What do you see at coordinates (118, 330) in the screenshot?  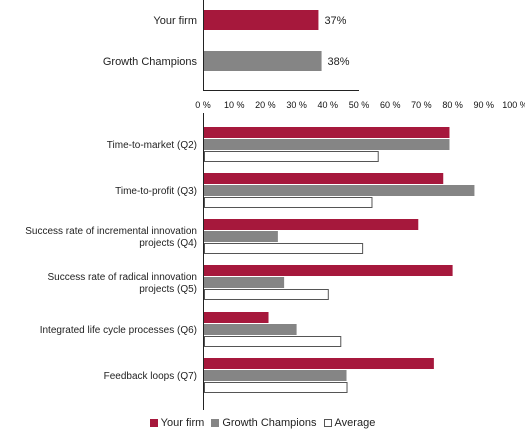 I see `category-label-4-line-0: Integrated life cycle processes (Q6)` at bounding box center [118, 330].